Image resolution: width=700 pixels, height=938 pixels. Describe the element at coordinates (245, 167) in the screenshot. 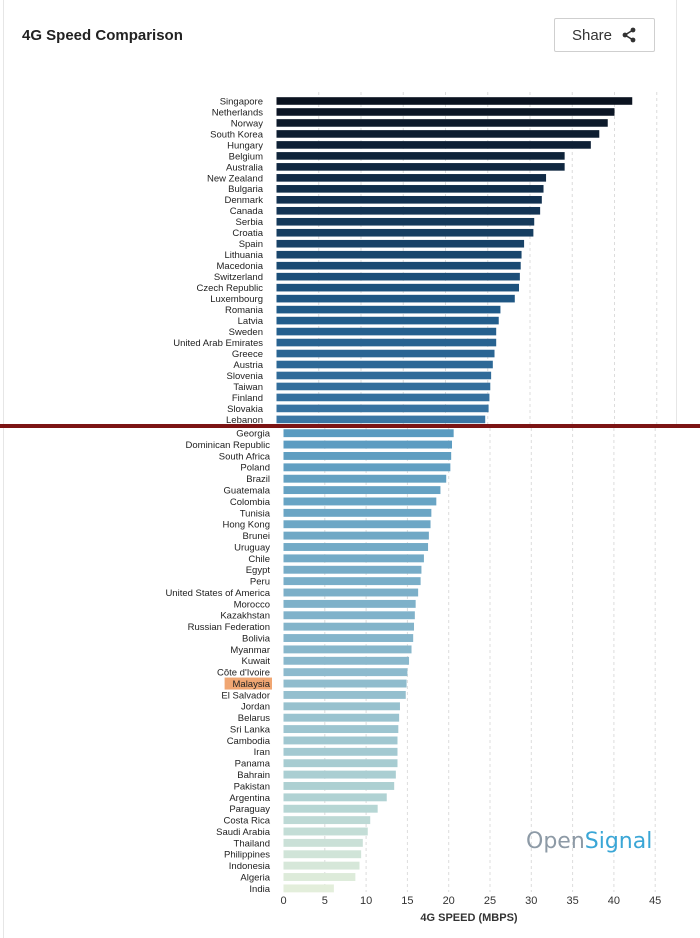

I see `category-label: Australia` at that location.